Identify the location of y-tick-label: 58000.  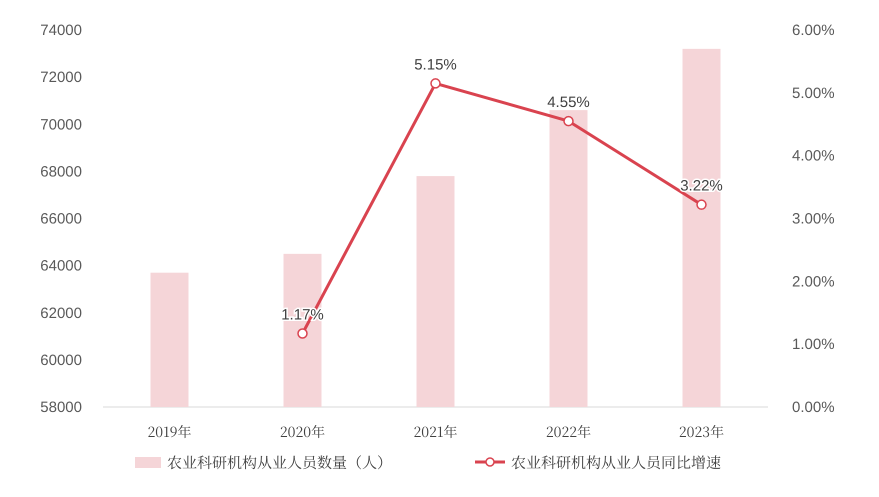
(61, 407).